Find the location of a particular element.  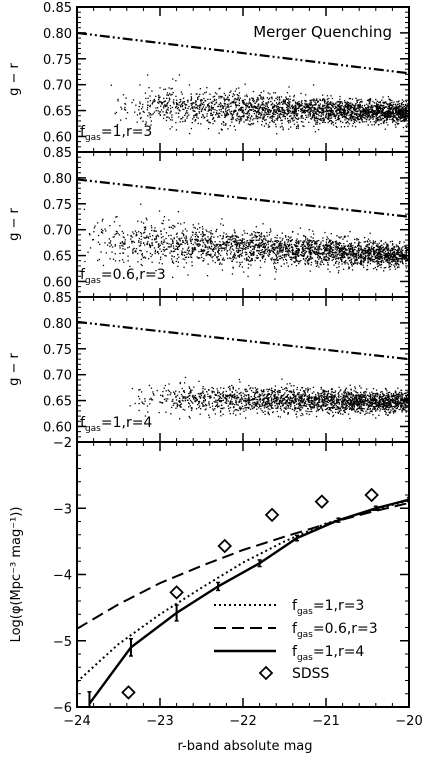

y-axis-label: g − r is located at coordinates (14, 78).